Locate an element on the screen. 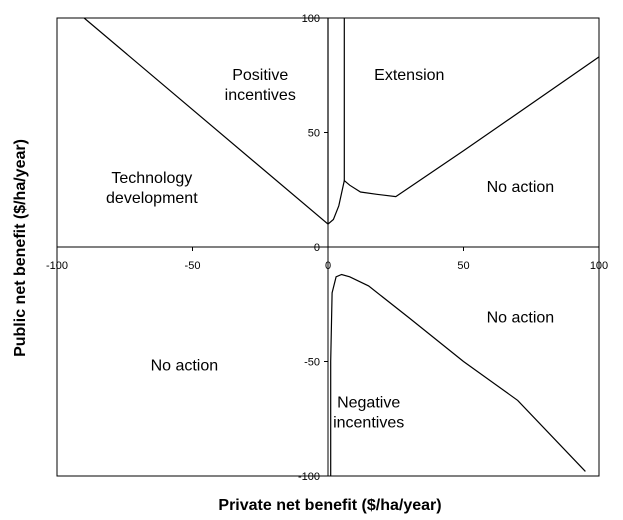 The image size is (623, 520). region-label: Technology development is located at coordinates (152, 188).